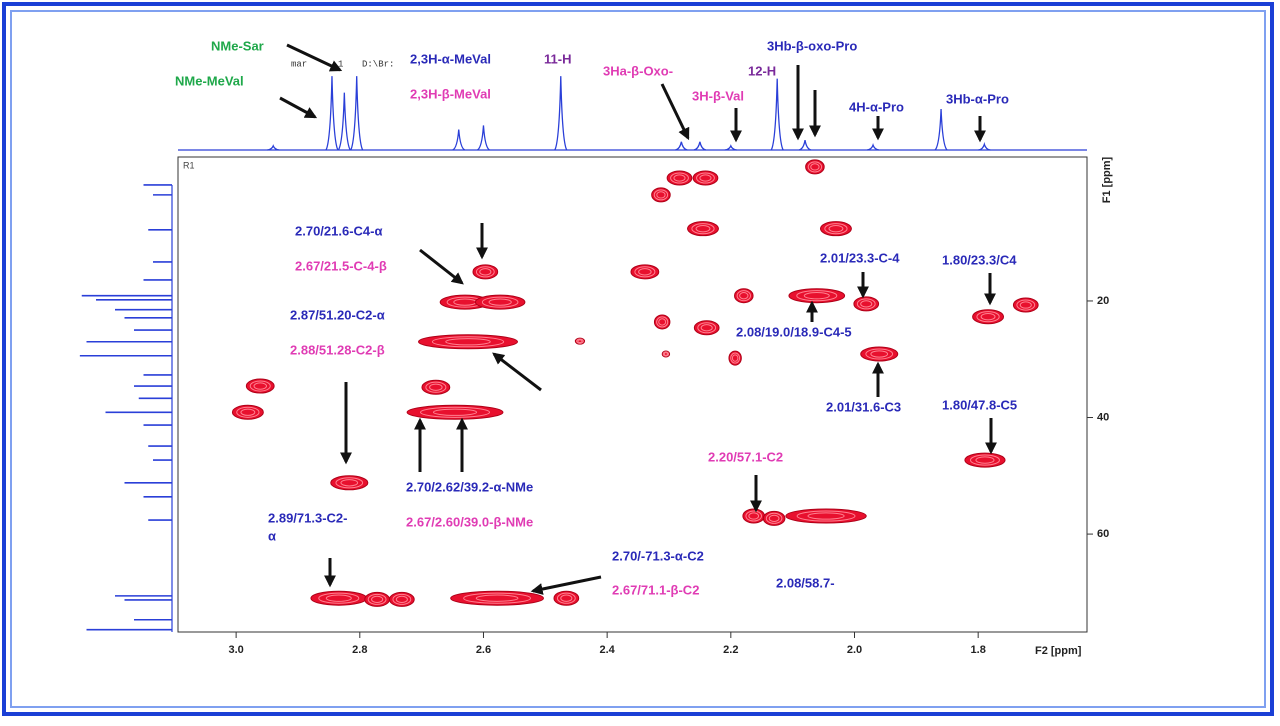 This screenshot has width=1280, height=726. Describe the element at coordinates (1103, 417) in the screenshot. I see `y-tick-label: 40` at that location.